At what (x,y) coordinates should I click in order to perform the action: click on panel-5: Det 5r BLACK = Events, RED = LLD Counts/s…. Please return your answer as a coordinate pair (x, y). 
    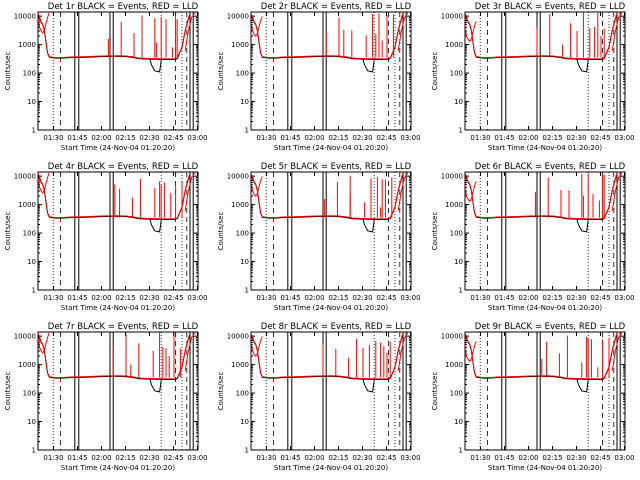
    Looking at the image, I should click on (319, 237).